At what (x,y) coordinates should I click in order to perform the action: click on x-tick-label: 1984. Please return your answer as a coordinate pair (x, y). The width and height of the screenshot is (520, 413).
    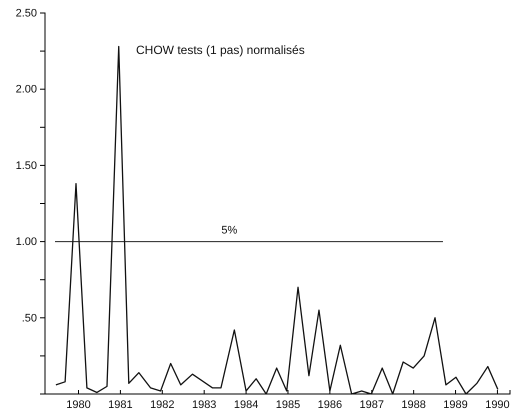
    Looking at the image, I should click on (246, 405).